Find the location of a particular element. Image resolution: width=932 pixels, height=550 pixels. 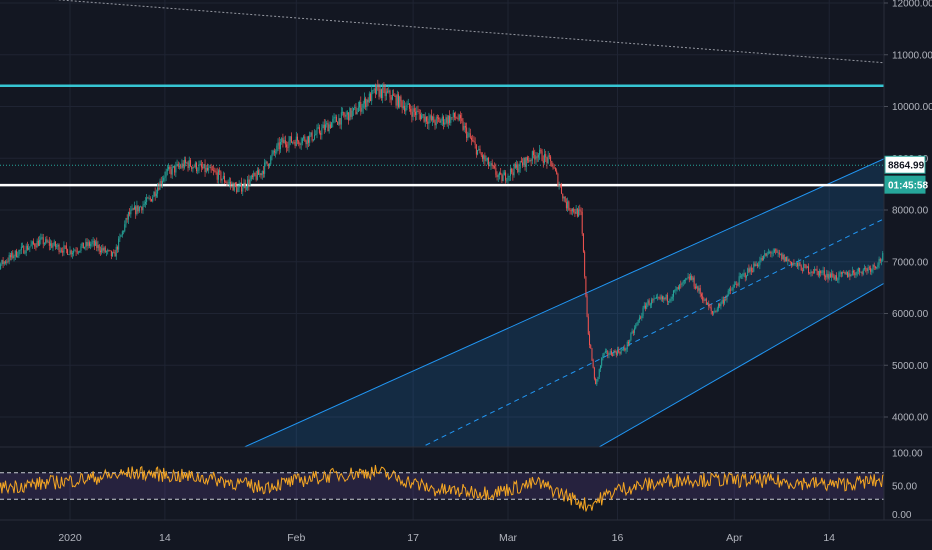

rsi-pane is located at coordinates (466, 488).